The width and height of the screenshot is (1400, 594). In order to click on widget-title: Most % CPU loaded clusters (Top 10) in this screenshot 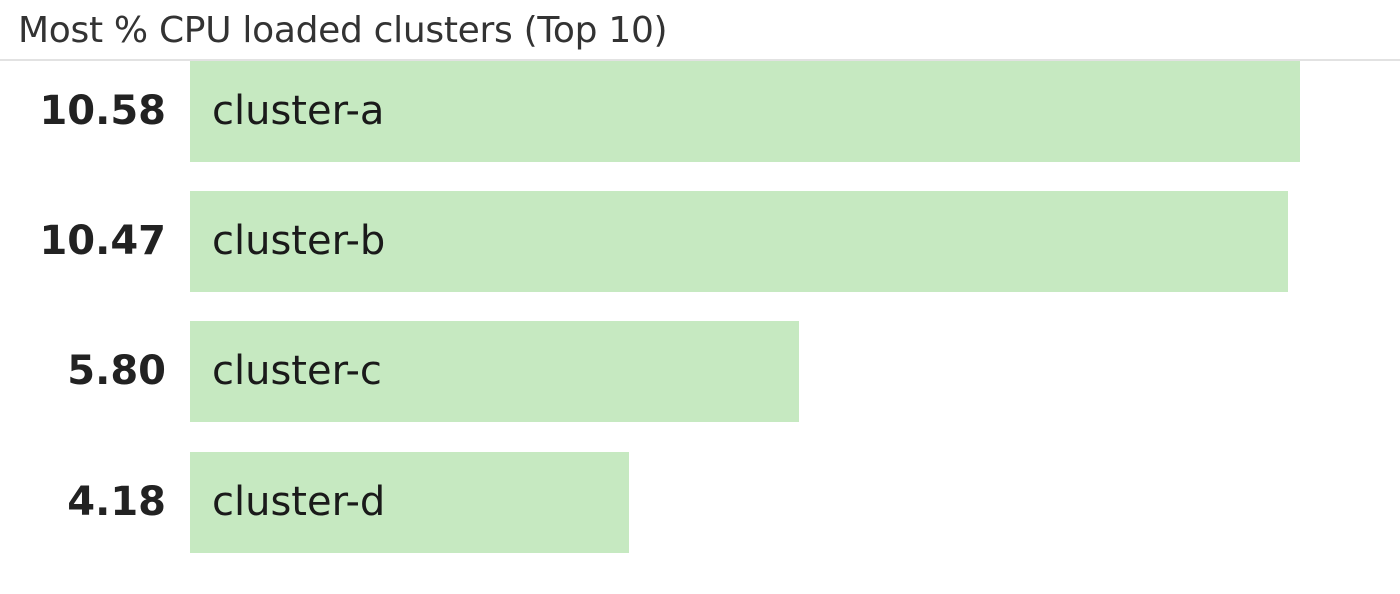, I will do `click(343, 30)`.